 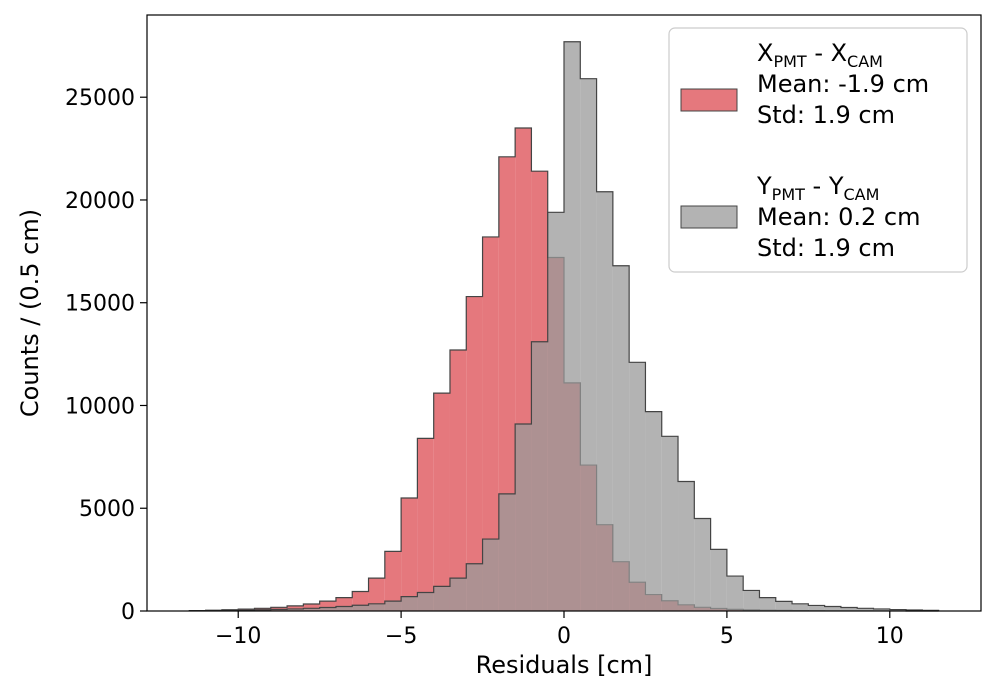 What do you see at coordinates (843, 84) in the screenshot?
I see `legend-mean-x: Mean: -1.9 cm` at bounding box center [843, 84].